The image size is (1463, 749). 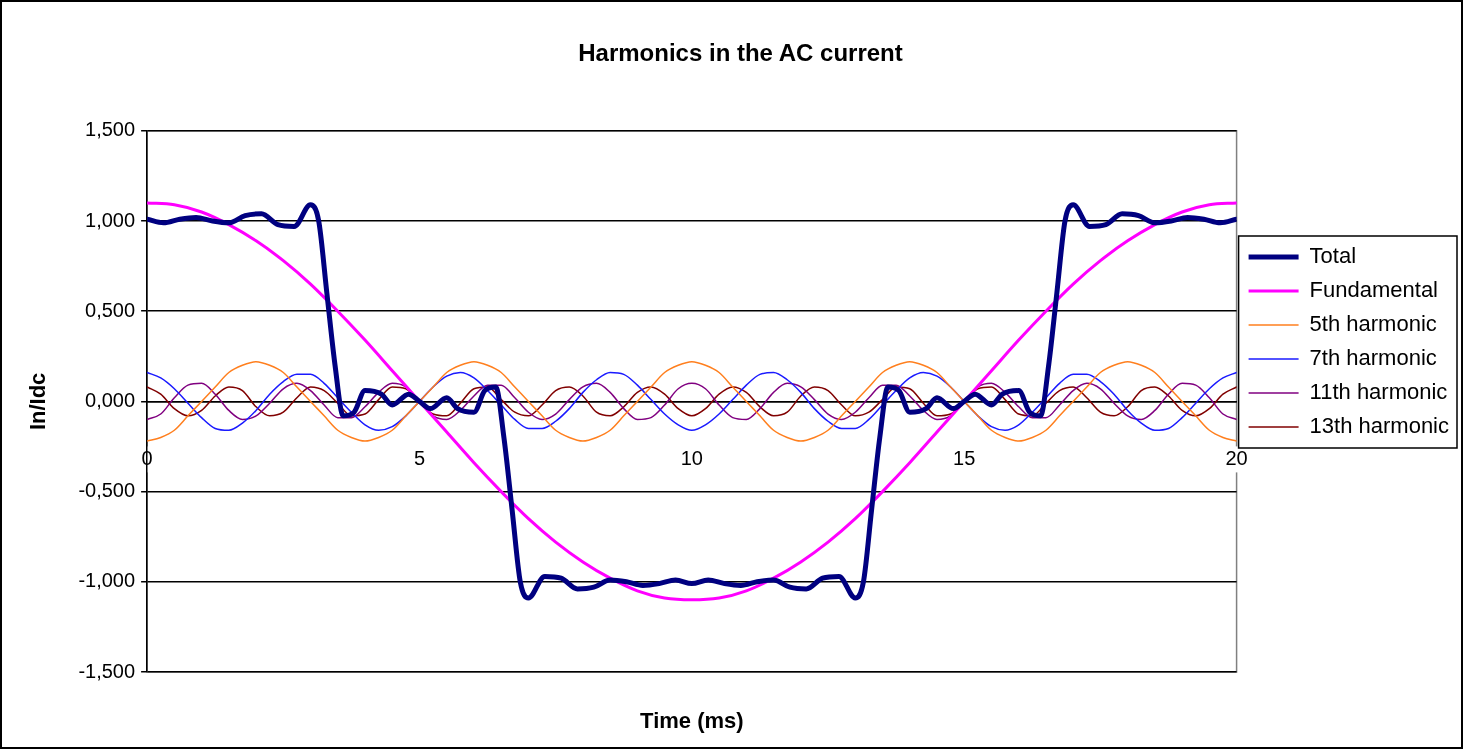 What do you see at coordinates (110, 399) in the screenshot?
I see `y-tick-label: 0,000` at bounding box center [110, 399].